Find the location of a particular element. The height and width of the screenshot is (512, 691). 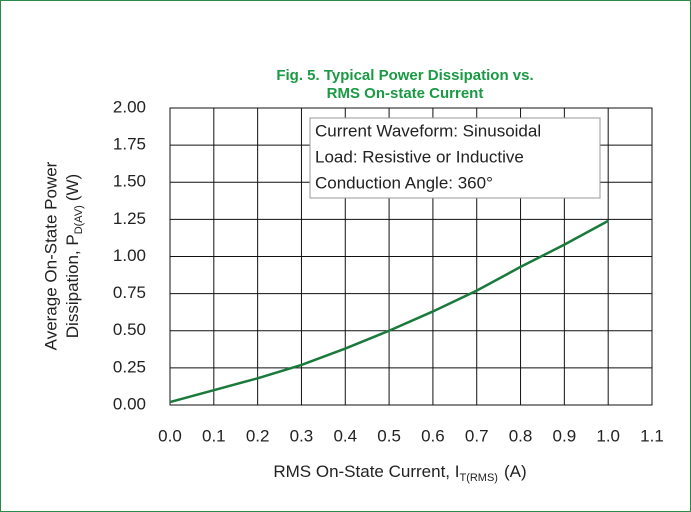

x-tick-label: 0.7 is located at coordinates (477, 435).